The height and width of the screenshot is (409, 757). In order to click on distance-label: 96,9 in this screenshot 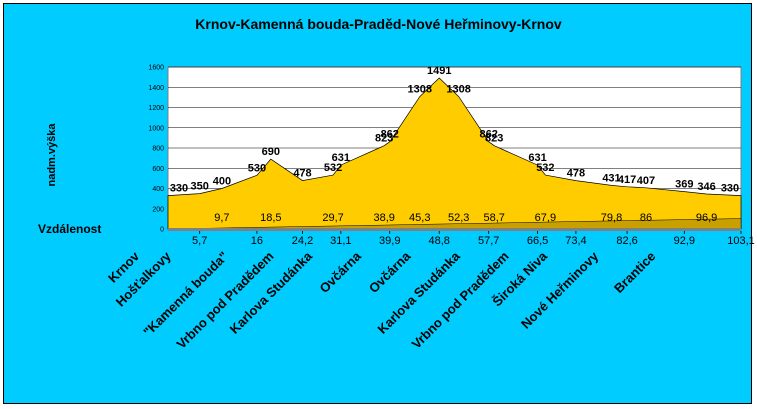, I will do `click(706, 218)`.